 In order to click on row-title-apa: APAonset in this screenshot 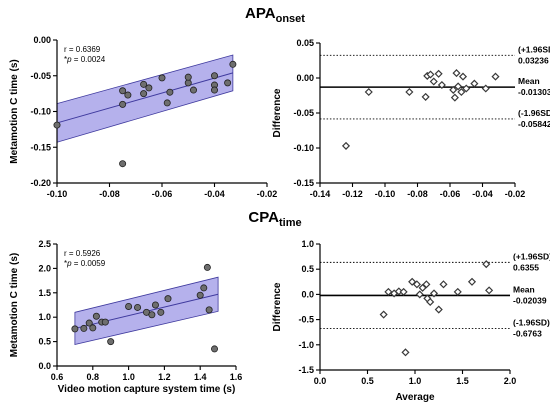, I will do `click(275, 15)`.